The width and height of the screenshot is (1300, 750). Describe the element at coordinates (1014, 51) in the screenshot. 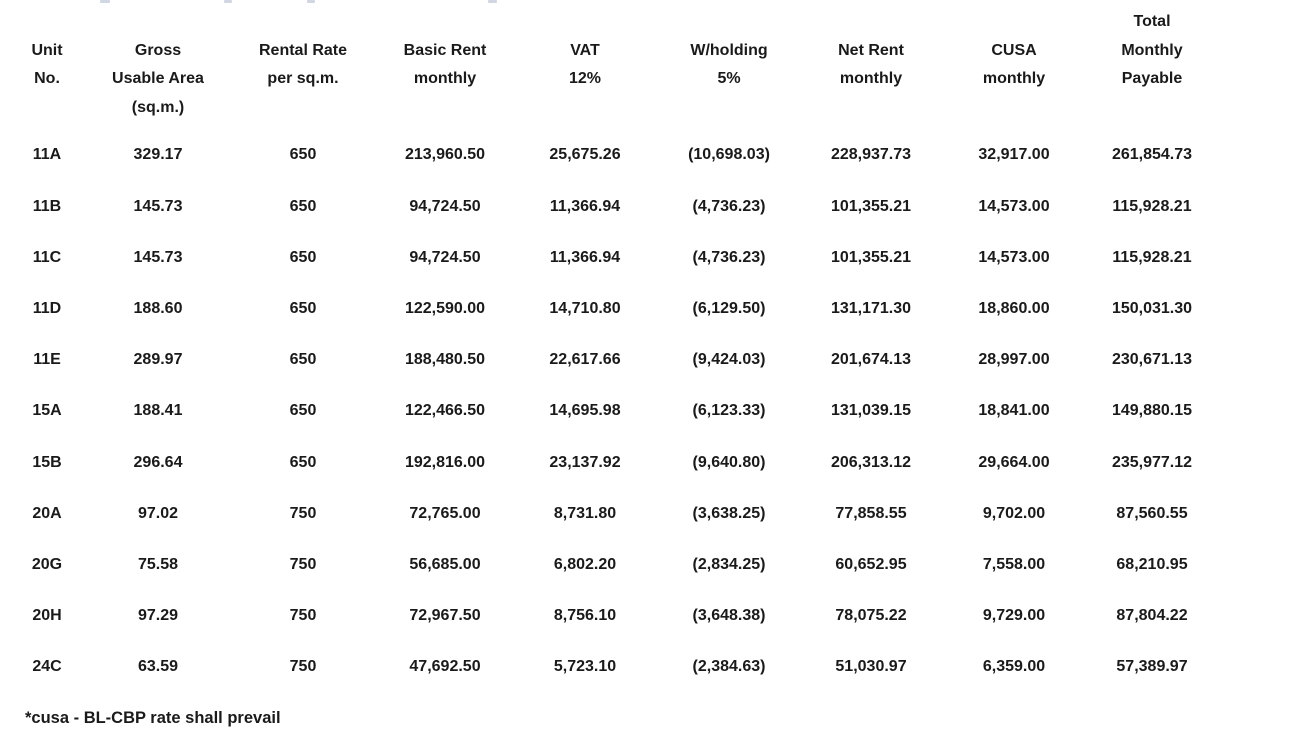

I see `column-header-cusa: CUSA monthly` at that location.